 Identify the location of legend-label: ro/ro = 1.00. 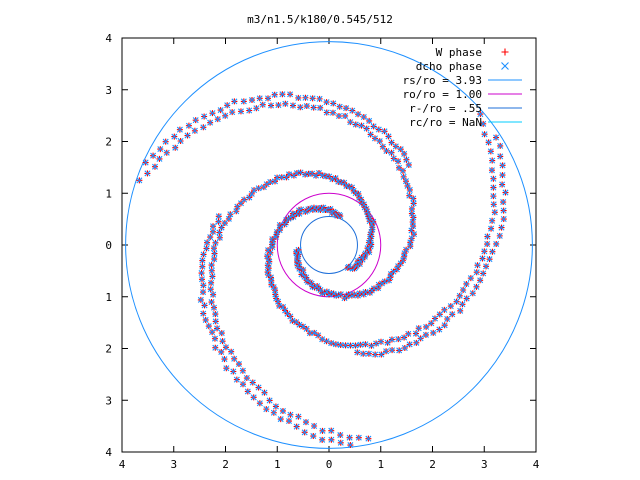
(442, 94).